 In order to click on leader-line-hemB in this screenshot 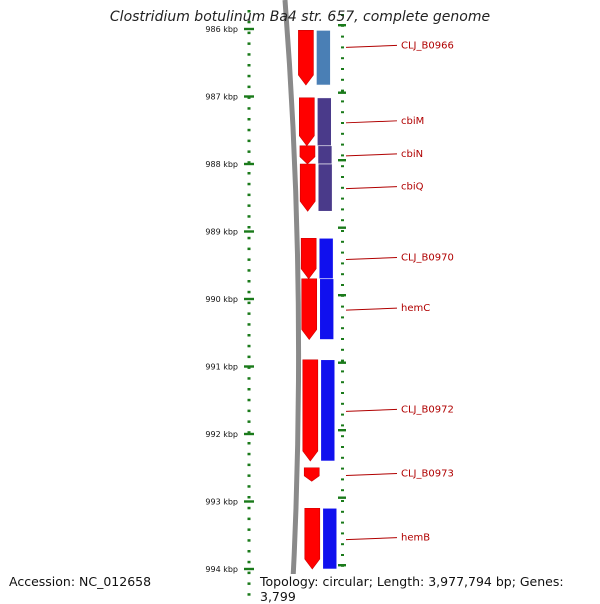, I will do `click(371, 539)`.